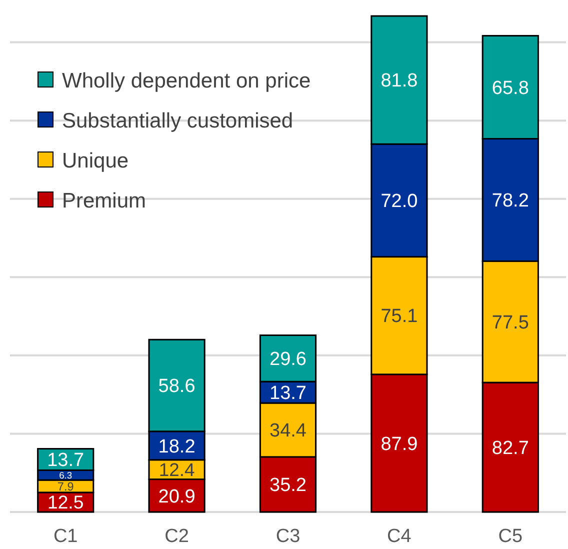  What do you see at coordinates (65, 475) in the screenshot?
I see `data-label: 6.3` at bounding box center [65, 475].